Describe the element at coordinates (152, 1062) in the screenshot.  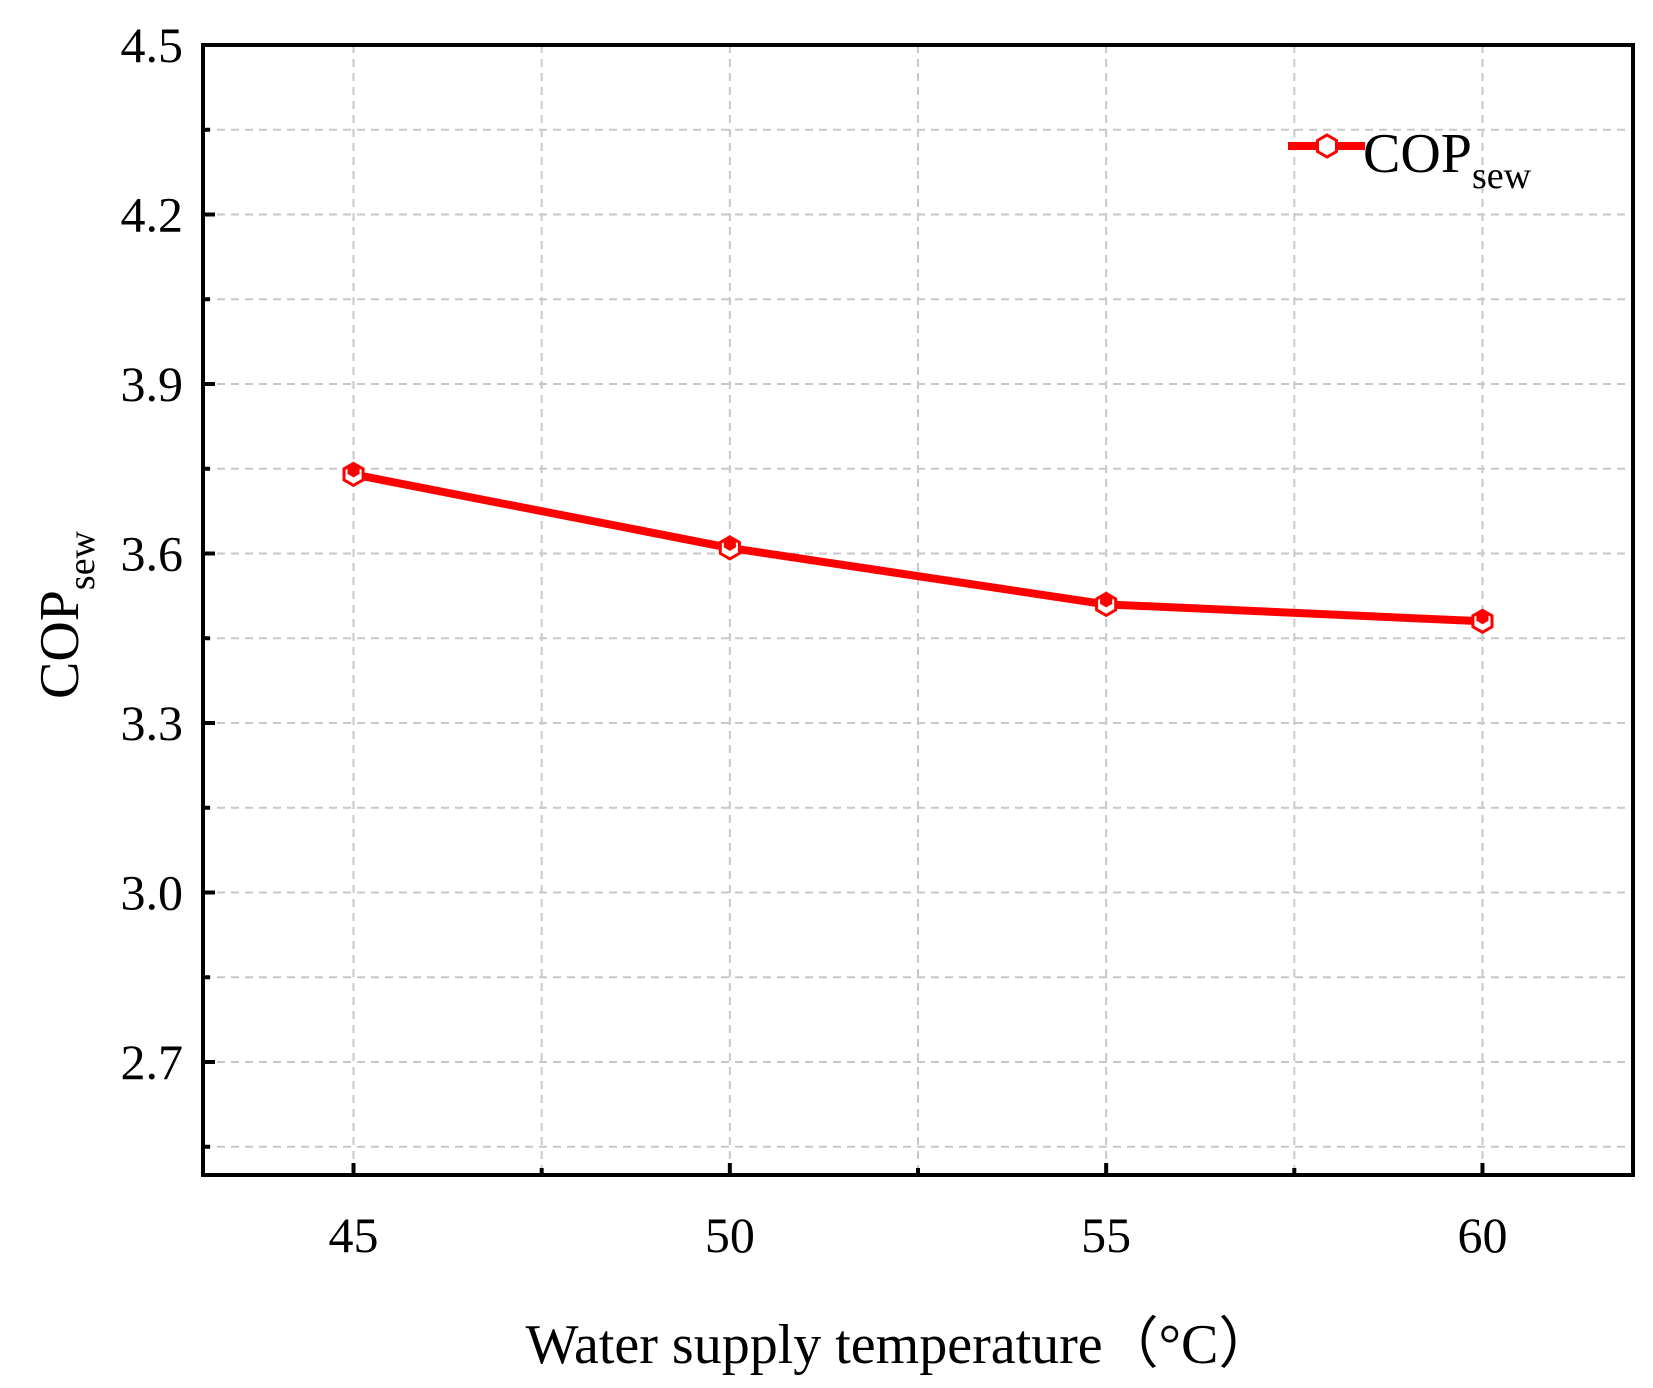
I see `y-tick-label: 2.7` at that location.